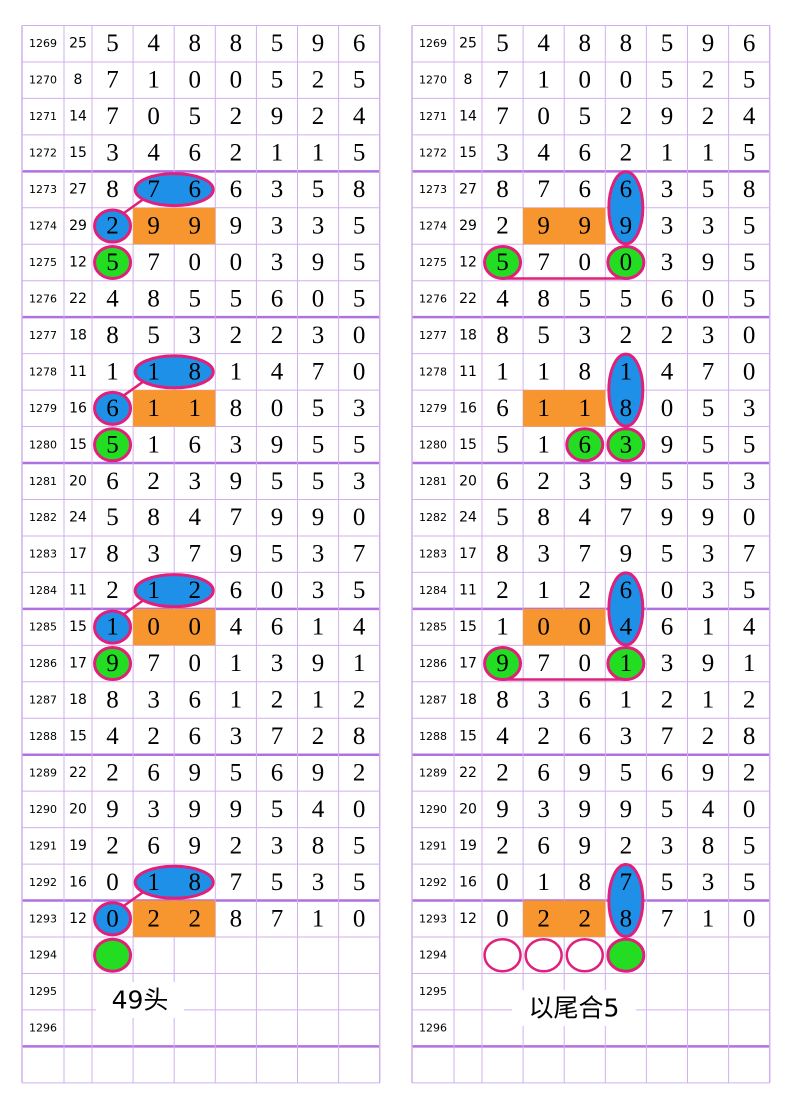  I want to click on row-sum: 15, so click(468, 736).